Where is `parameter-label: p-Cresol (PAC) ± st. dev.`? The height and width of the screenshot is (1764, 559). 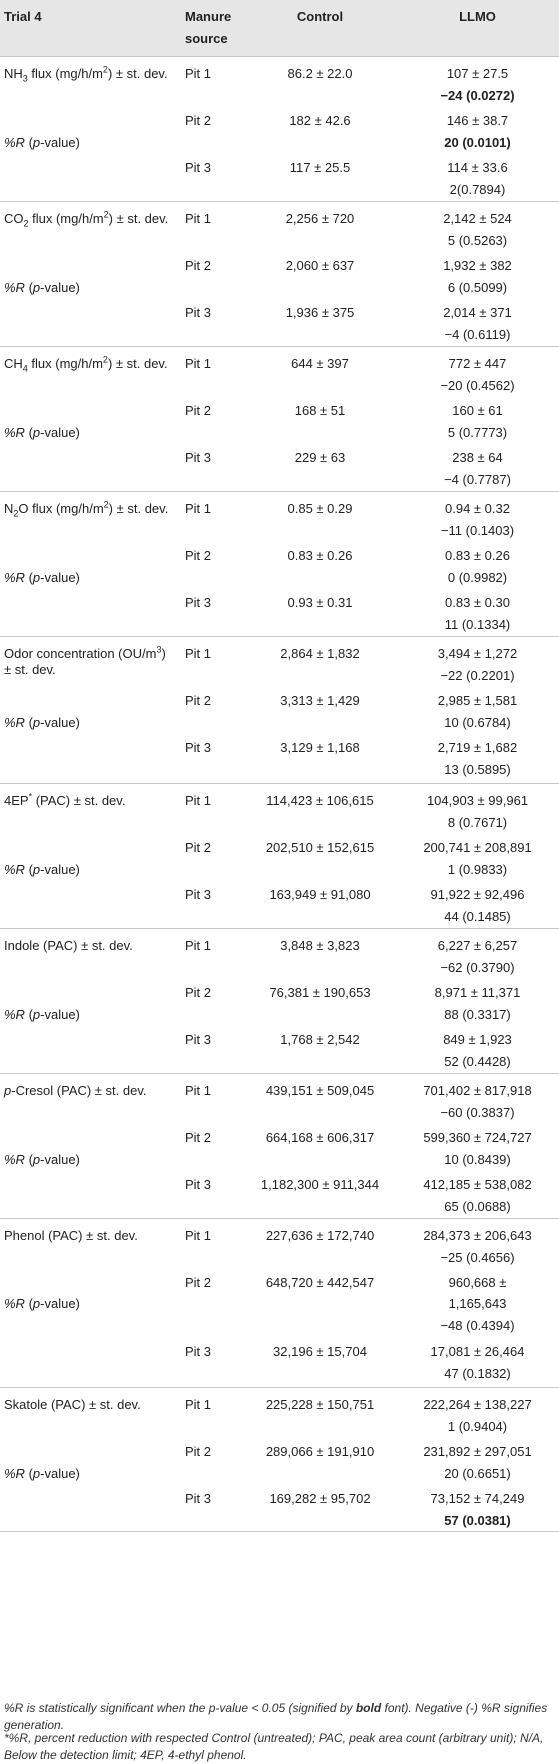
parameter-label: p-Cresol (PAC) ± st. dev. is located at coordinates (75, 1090).